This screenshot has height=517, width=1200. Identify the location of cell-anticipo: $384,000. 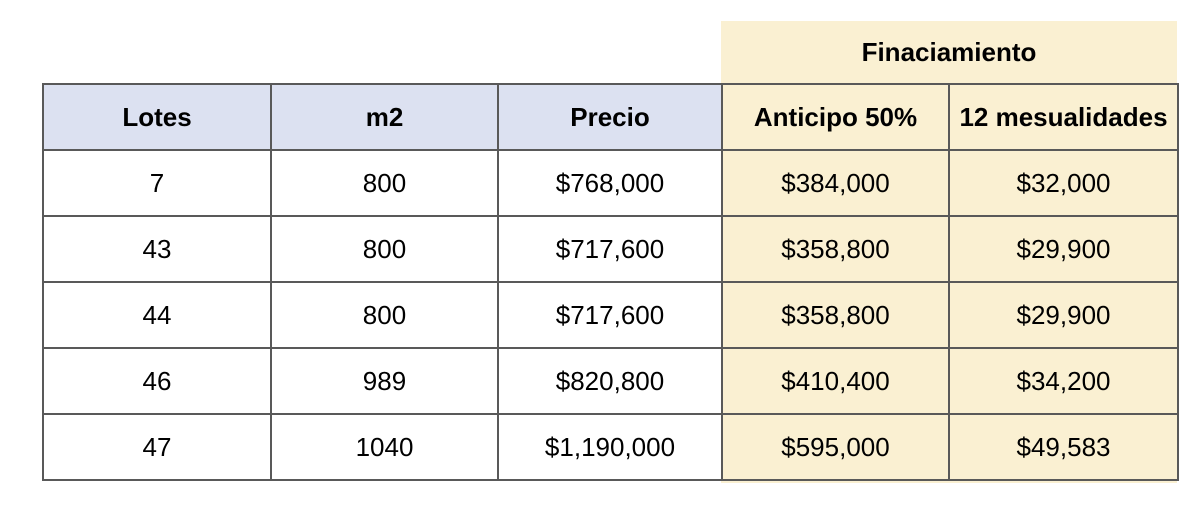
(835, 183).